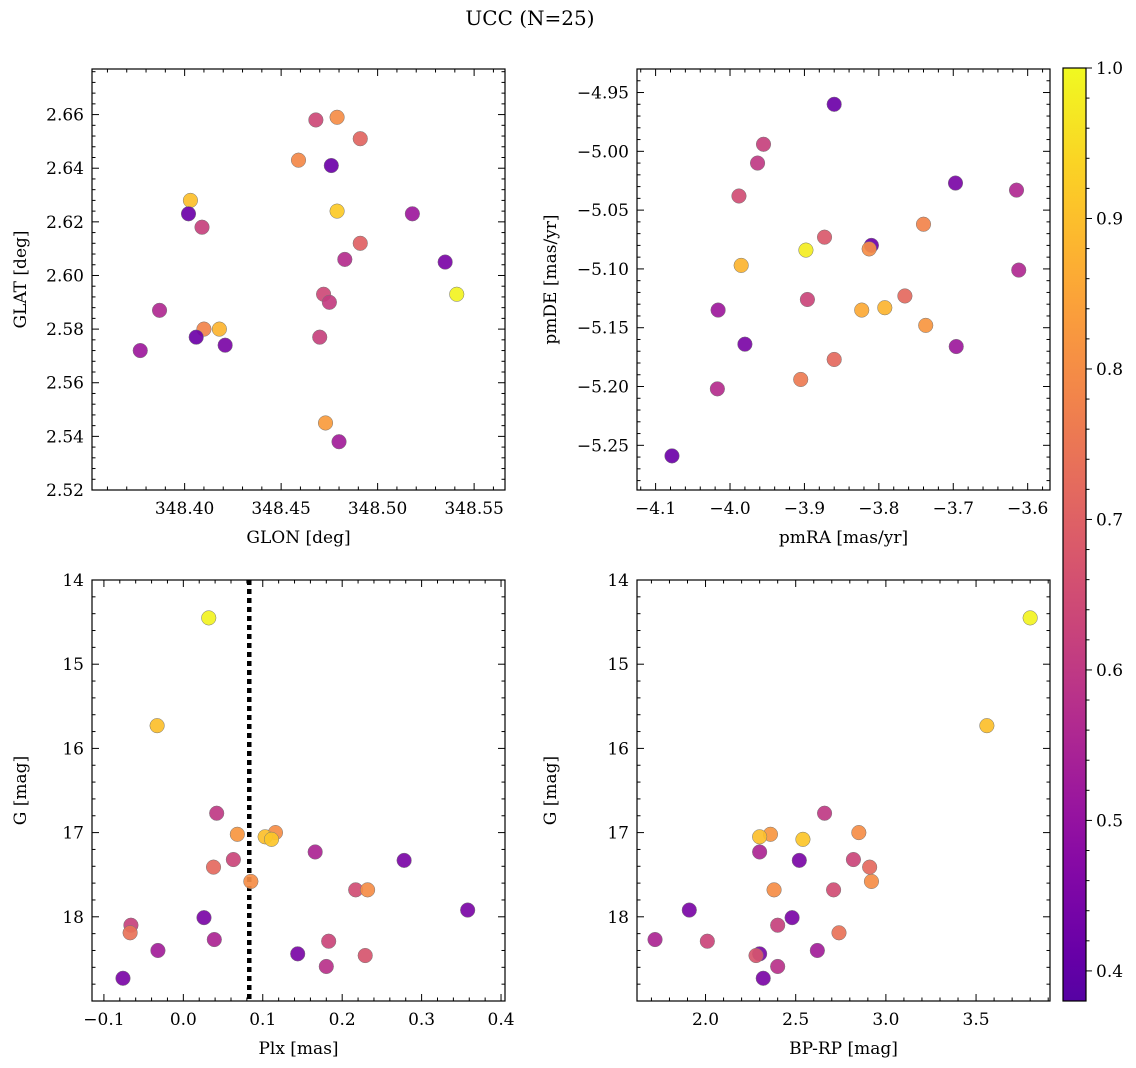 Image resolution: width=1136 pixels, height=1068 pixels. What do you see at coordinates (843, 1049) in the screenshot?
I see `x-axis-label: BP-RP [mag]` at bounding box center [843, 1049].